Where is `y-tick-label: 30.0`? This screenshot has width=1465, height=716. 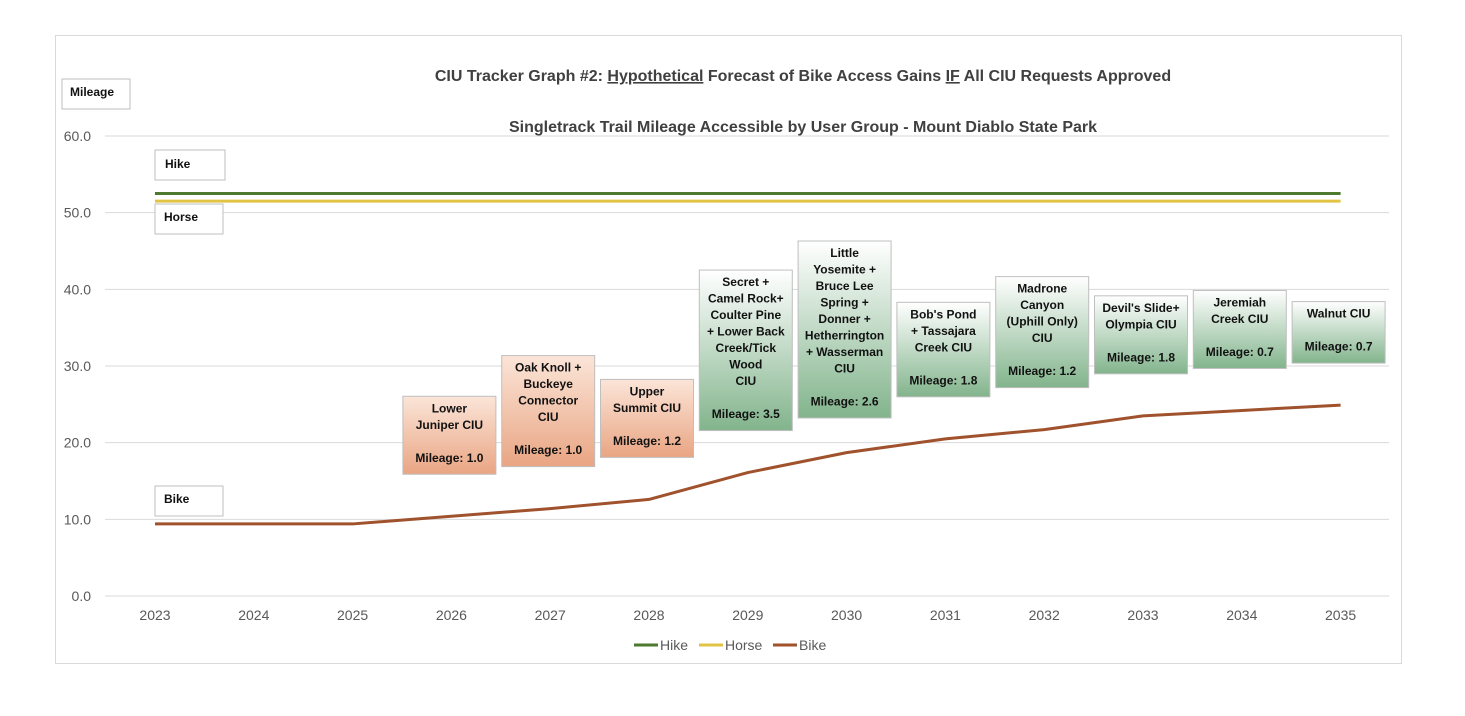 y-tick-label: 30.0 is located at coordinates (77, 366).